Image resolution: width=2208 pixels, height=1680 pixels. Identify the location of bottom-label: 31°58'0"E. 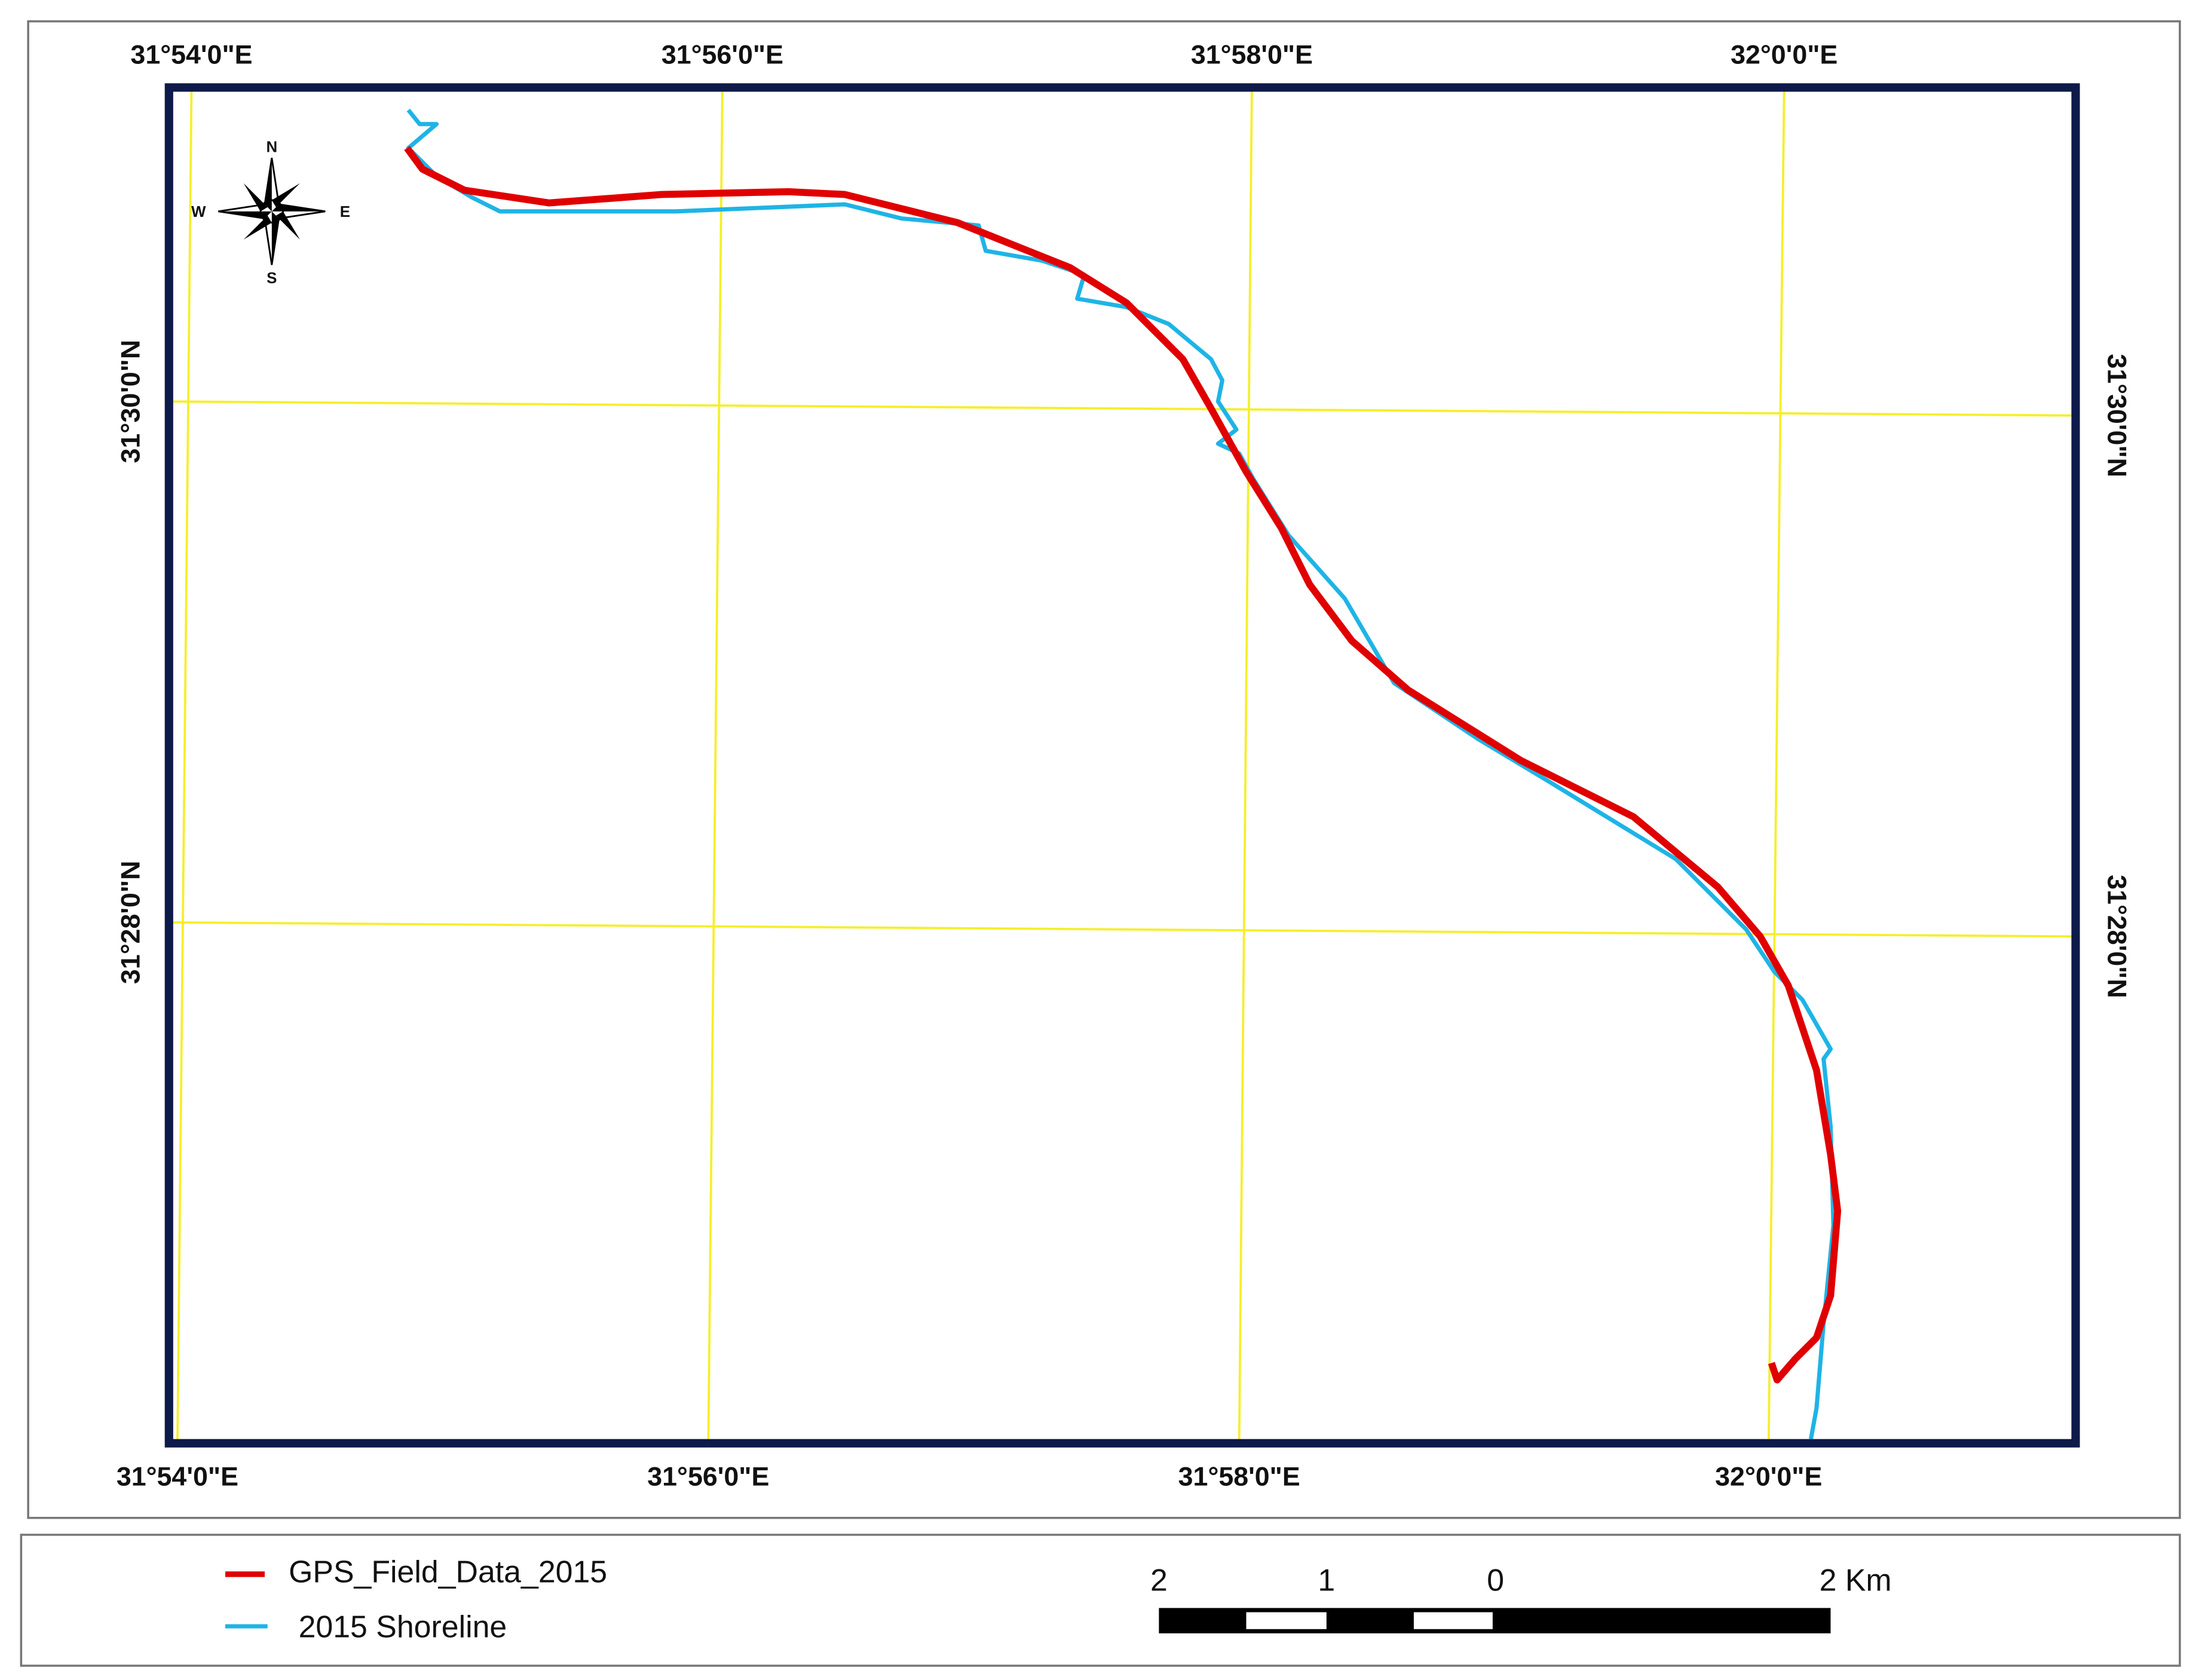
(1239, 1477).